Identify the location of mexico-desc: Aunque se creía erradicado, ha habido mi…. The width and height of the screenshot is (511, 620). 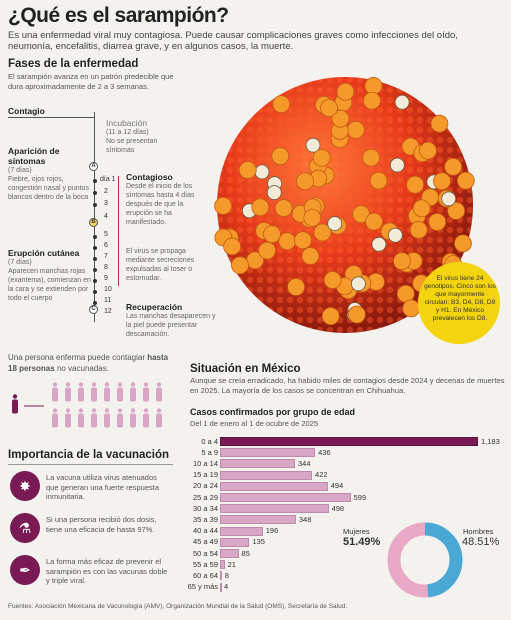
(347, 385).